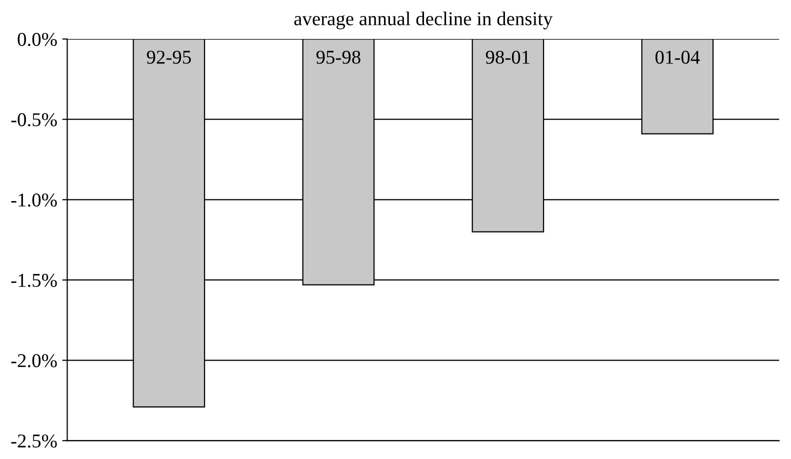  I want to click on y-tick-label: -1.0%, so click(34, 200).